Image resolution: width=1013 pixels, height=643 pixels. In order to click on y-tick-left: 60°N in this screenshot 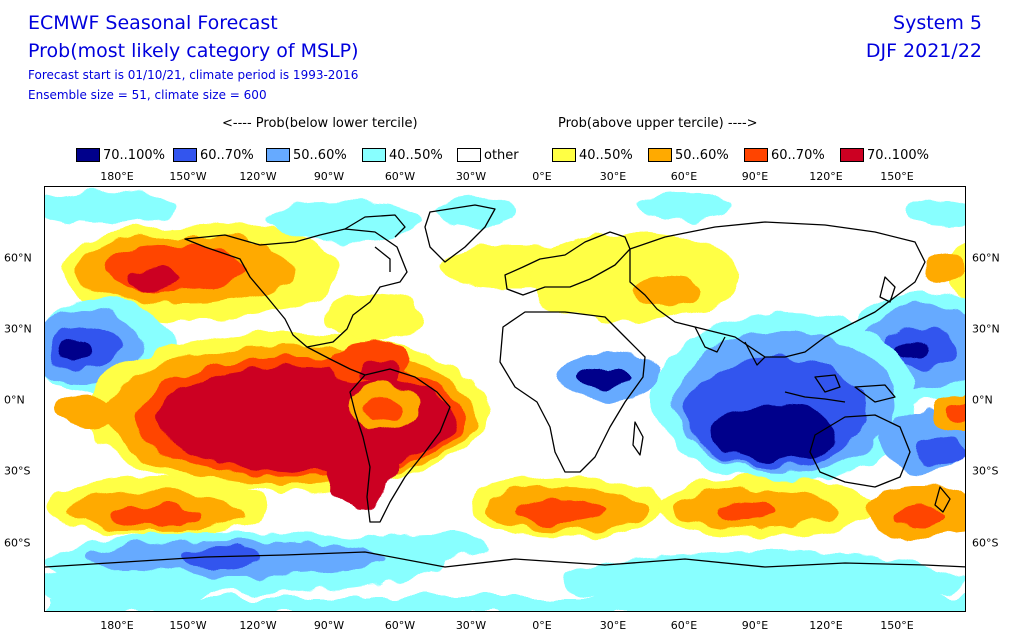, I will do `click(18, 258)`.